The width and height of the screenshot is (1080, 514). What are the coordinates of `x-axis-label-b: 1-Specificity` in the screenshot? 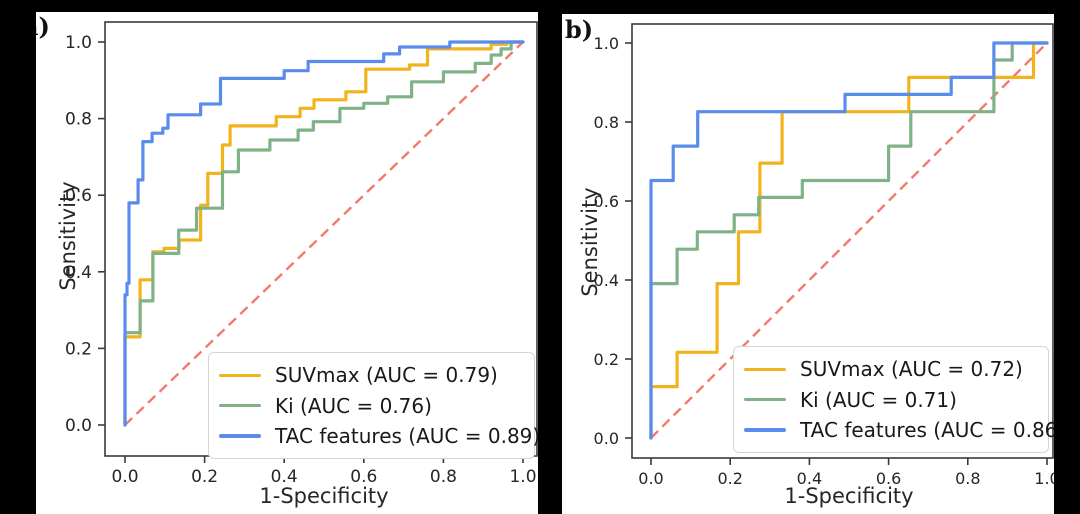 It's located at (849, 496).